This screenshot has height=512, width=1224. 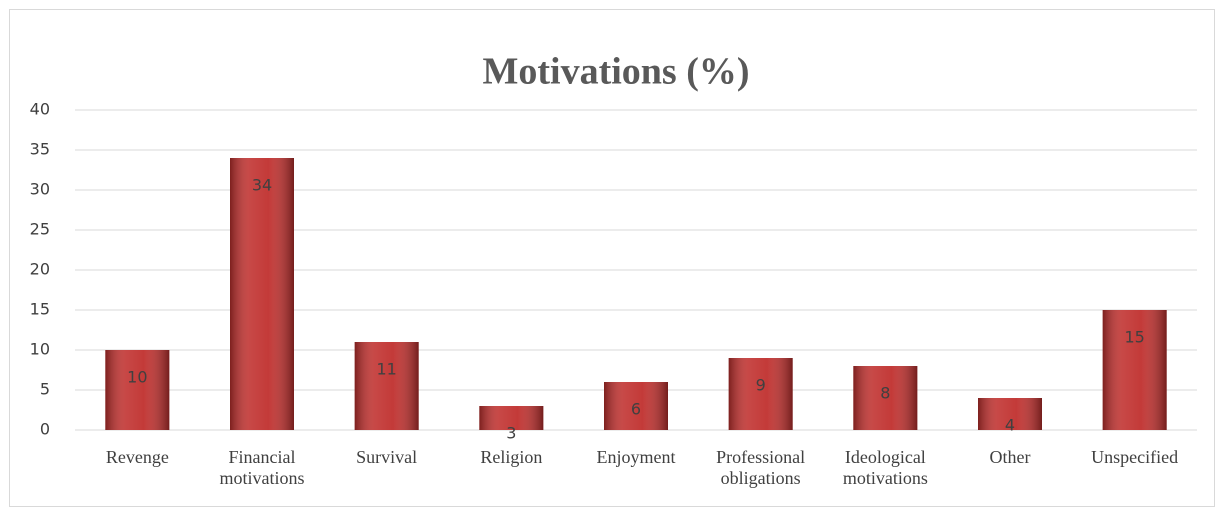 I want to click on data-label: 34, so click(x=262, y=185).